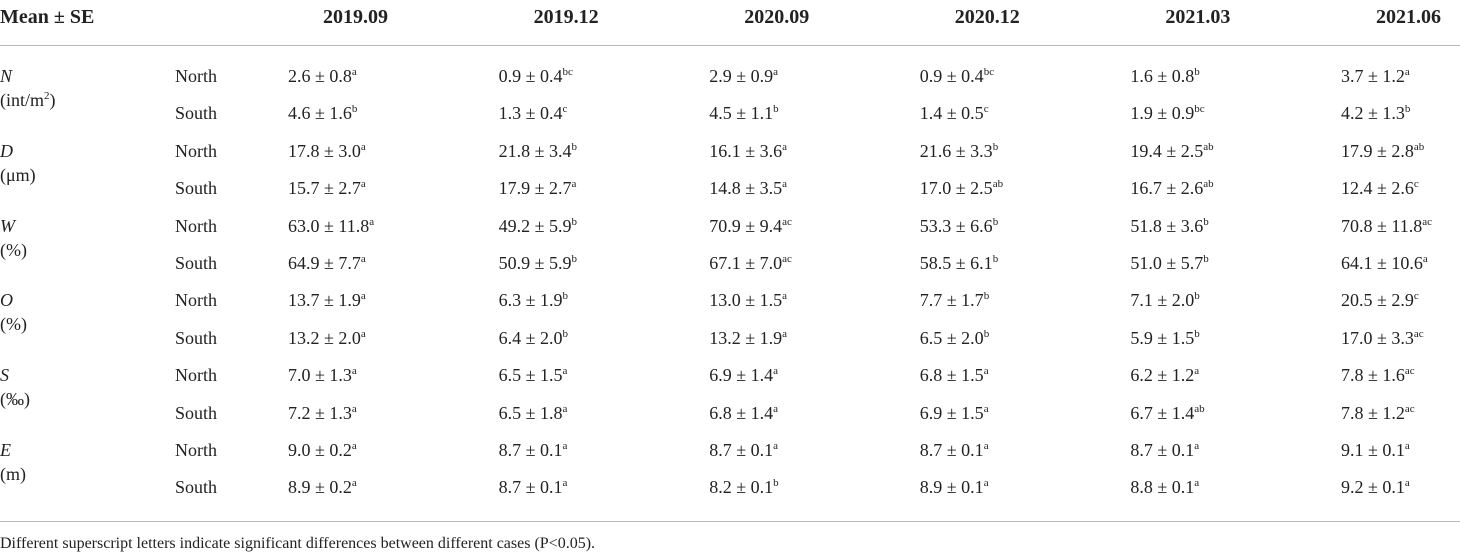 Image resolution: width=1460 pixels, height=555 pixels. I want to click on table-cell: 5.9 ± 1.5b, so click(1164, 338).